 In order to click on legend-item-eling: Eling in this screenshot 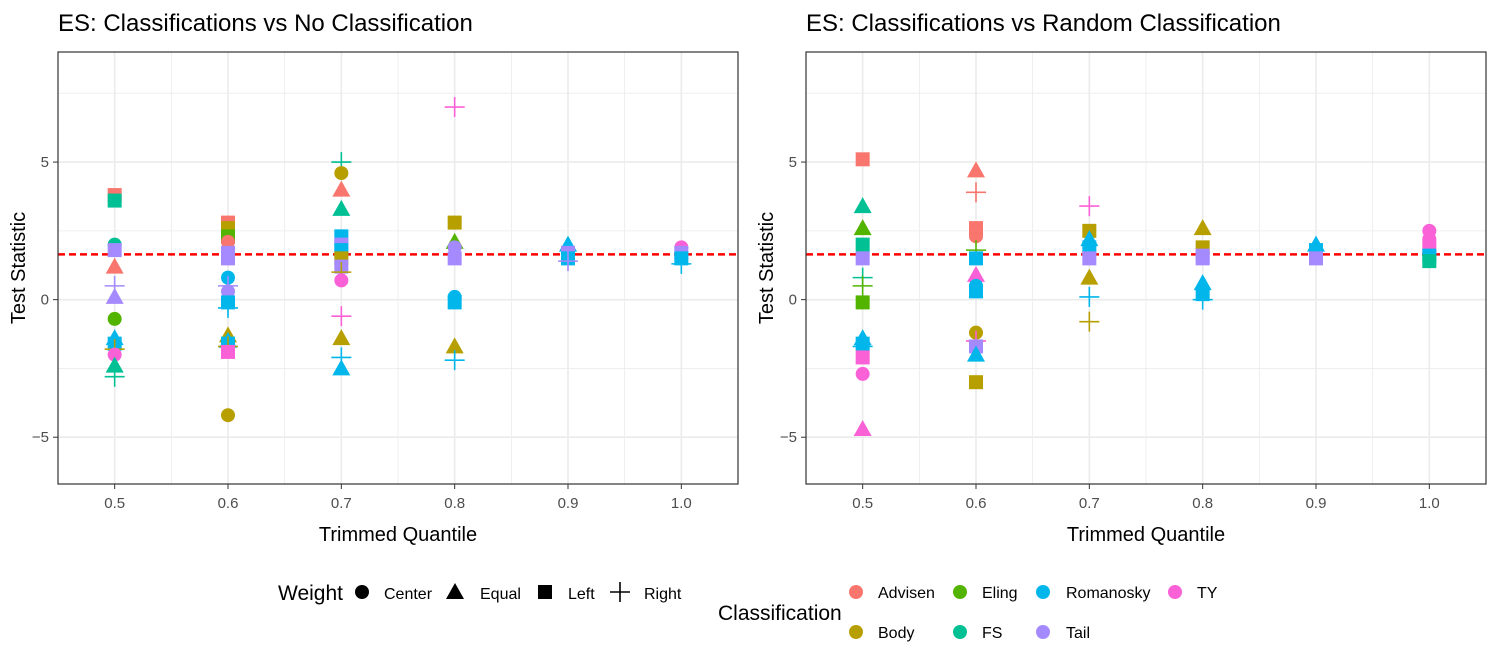, I will do `click(985, 593)`.